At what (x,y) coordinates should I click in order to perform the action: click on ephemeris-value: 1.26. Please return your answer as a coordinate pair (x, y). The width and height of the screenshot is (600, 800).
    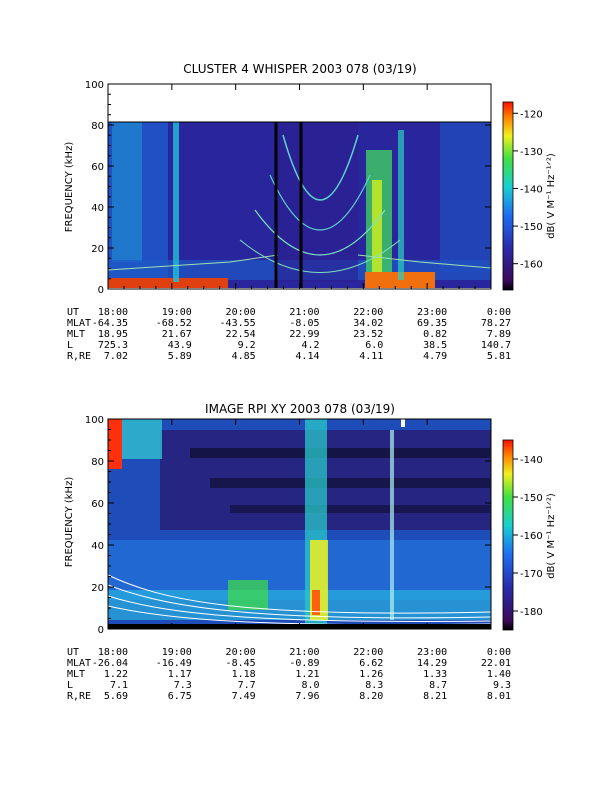
    Looking at the image, I should click on (371, 674).